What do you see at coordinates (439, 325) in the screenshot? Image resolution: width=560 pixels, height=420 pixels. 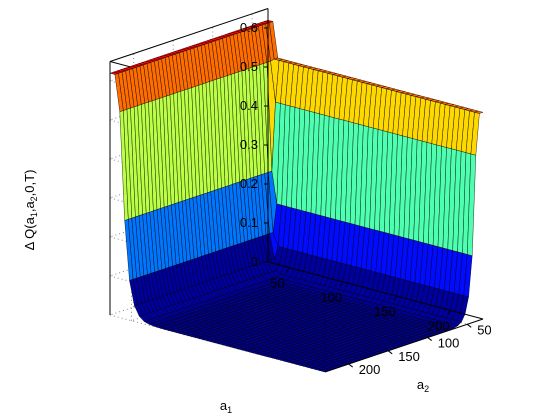 I see `x-tick-label: 200` at bounding box center [439, 325].